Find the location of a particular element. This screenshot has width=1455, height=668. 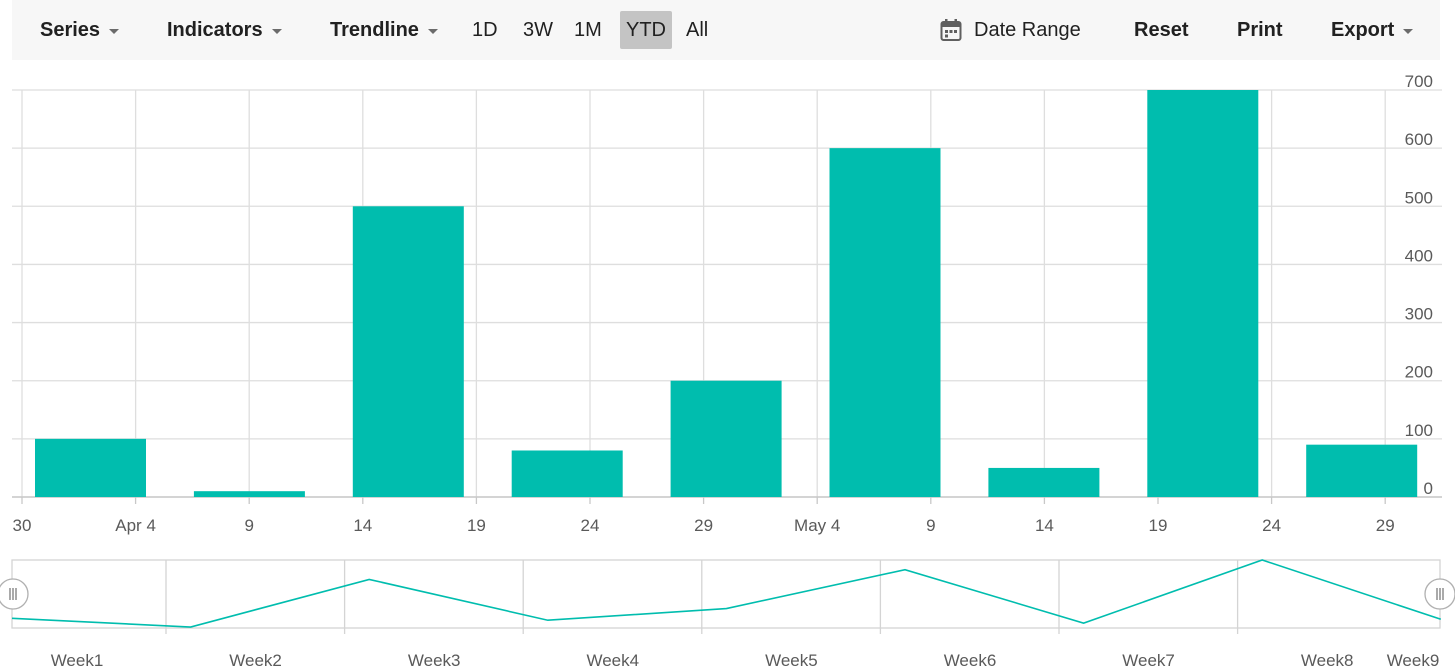

trendline-label: Trendline is located at coordinates (374, 29).